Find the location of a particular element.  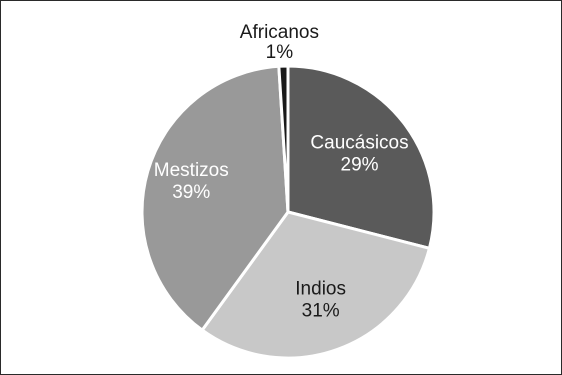

slice-label-mestizos: Mestizos is located at coordinates (191, 170).